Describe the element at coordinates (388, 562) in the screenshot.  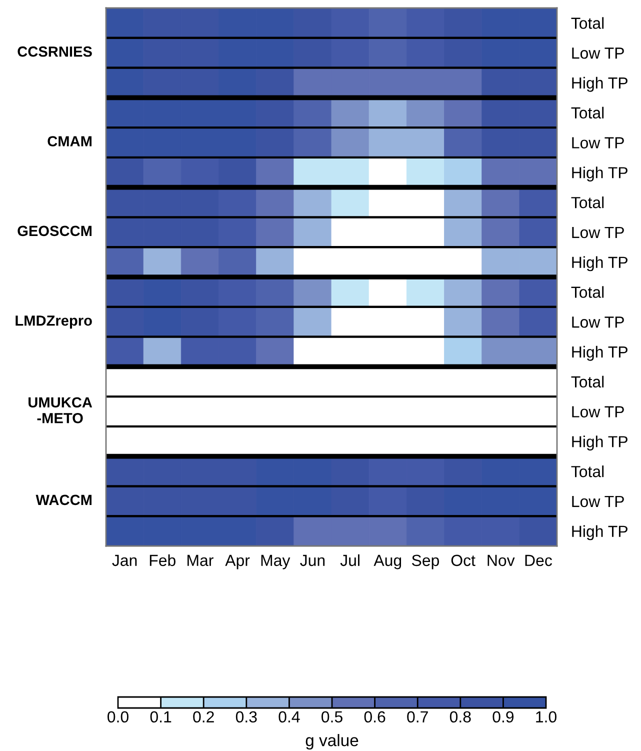
I see `x-tick-label: Aug` at that location.